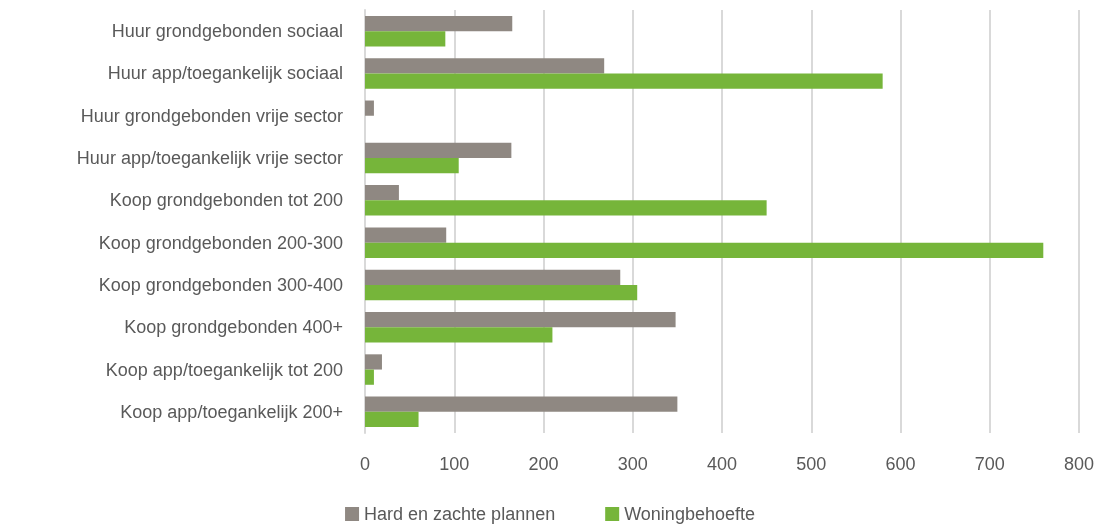 The width and height of the screenshot is (1100, 528). Describe the element at coordinates (632, 464) in the screenshot. I see `x-tick-label: 300` at that location.